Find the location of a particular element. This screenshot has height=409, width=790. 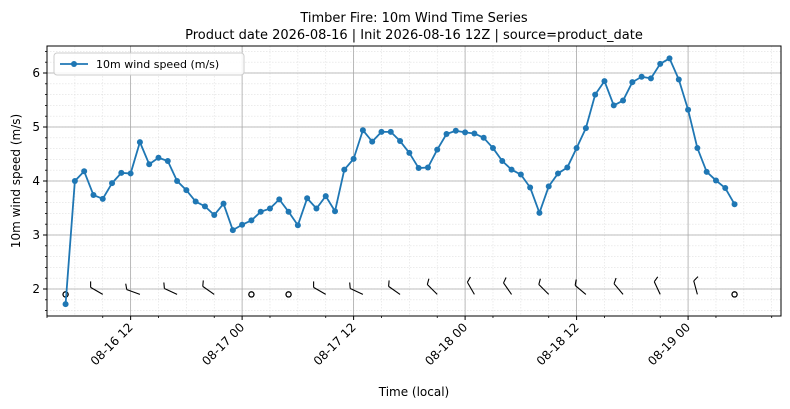

y-tick-label: 6 is located at coordinates (36, 73).